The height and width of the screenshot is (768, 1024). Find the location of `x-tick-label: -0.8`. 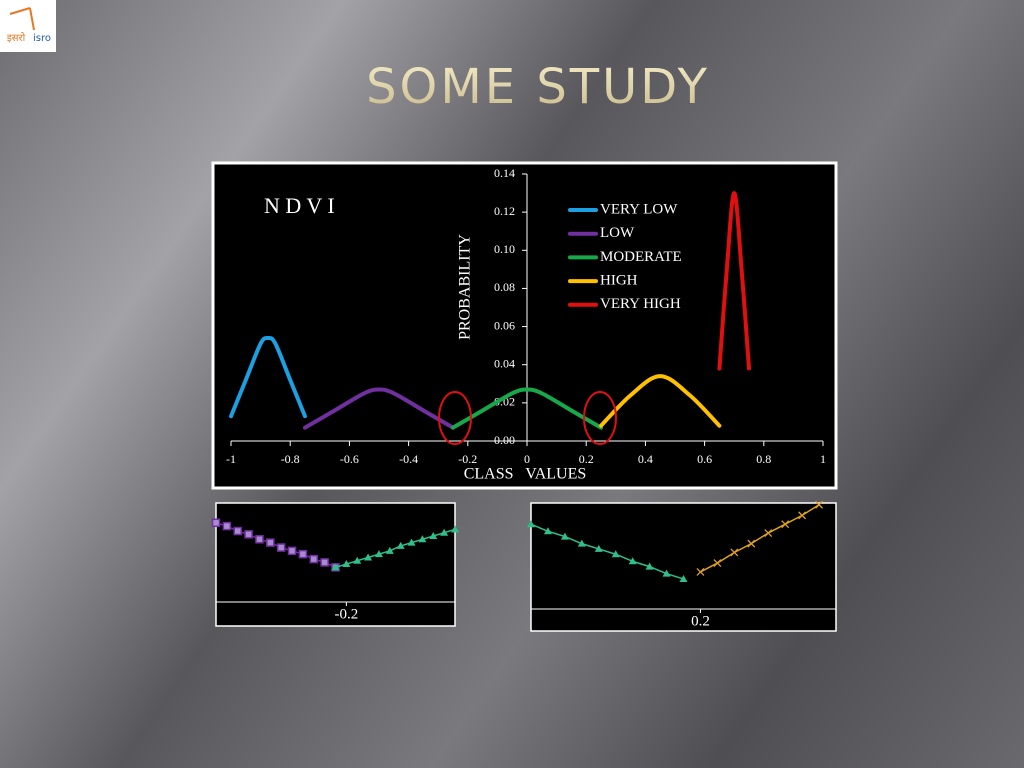

x-tick-label: -0.8 is located at coordinates (290, 459).